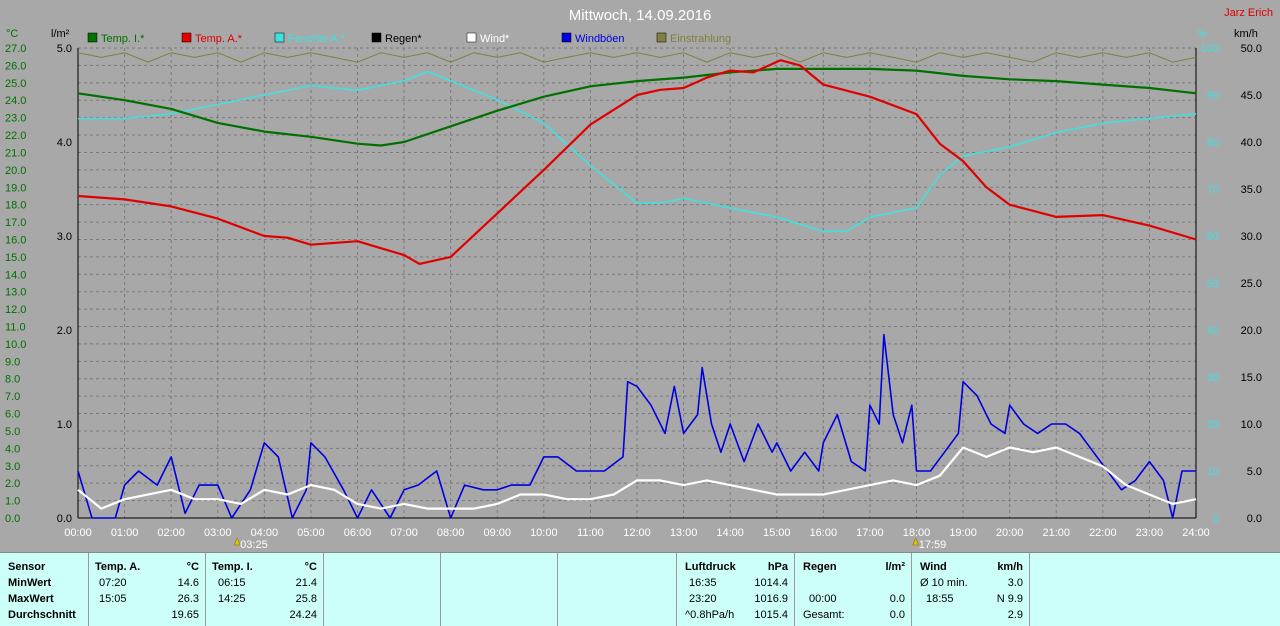 This screenshot has height=626, width=1280. What do you see at coordinates (188, 583) in the screenshot?
I see `temp-a-min-value: 14.6` at bounding box center [188, 583].